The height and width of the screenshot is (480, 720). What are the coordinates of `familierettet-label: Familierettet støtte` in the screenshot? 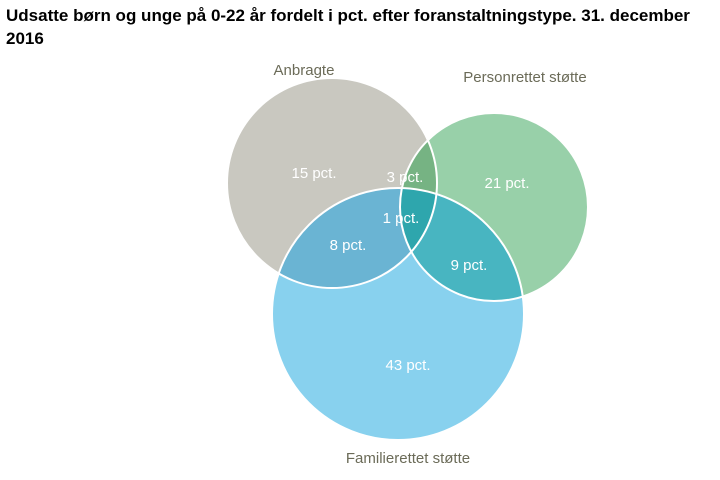 It's located at (408, 458).